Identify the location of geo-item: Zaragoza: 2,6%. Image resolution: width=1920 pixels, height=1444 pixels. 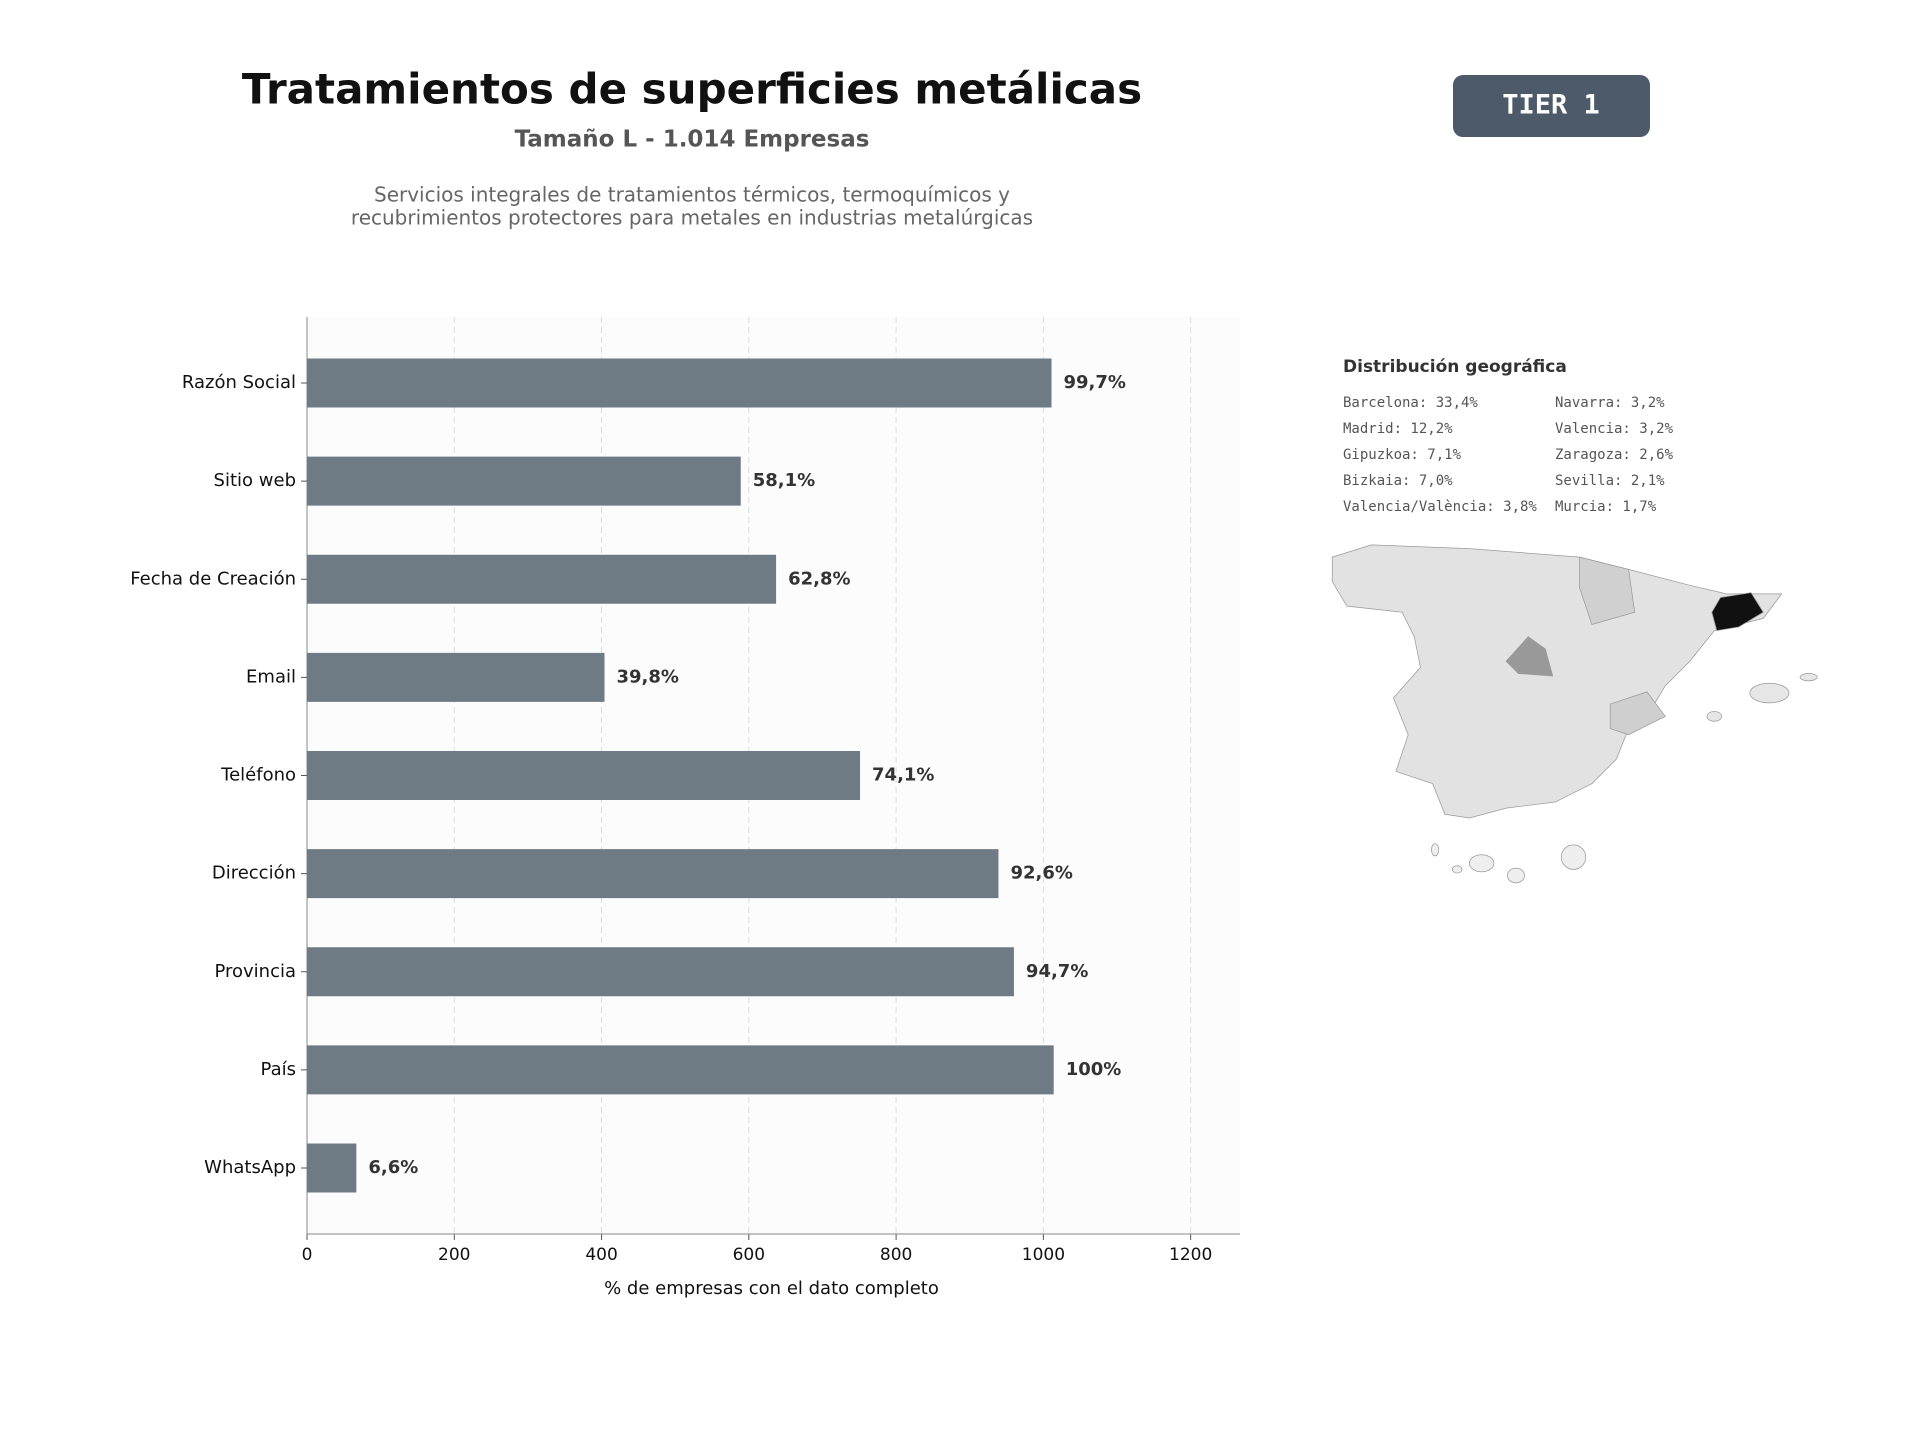
(1614, 455).